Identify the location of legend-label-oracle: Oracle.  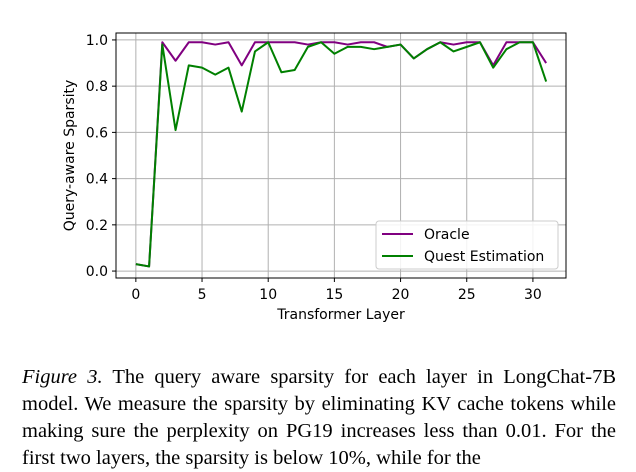
(447, 235).